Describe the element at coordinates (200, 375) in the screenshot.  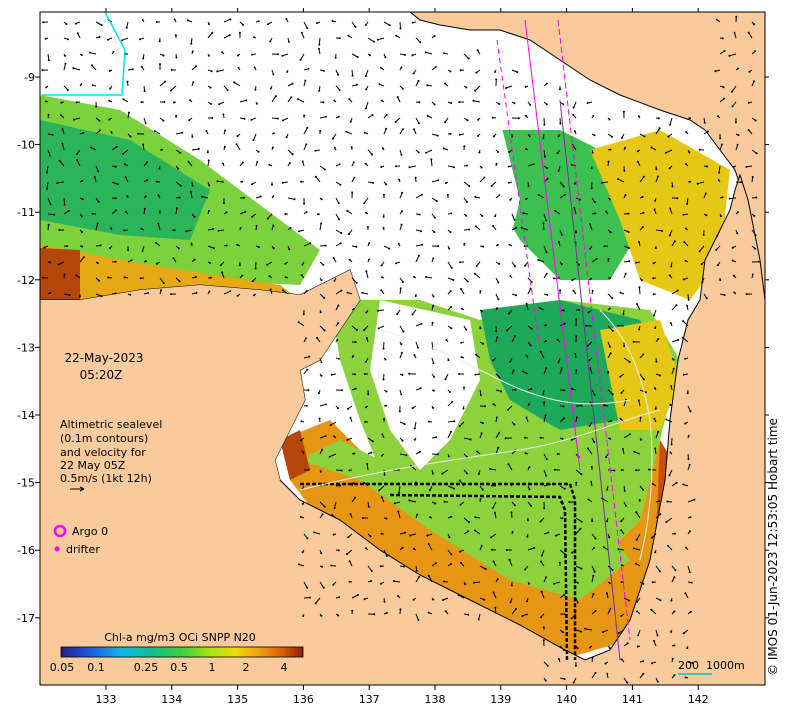
I see `land-west` at that location.